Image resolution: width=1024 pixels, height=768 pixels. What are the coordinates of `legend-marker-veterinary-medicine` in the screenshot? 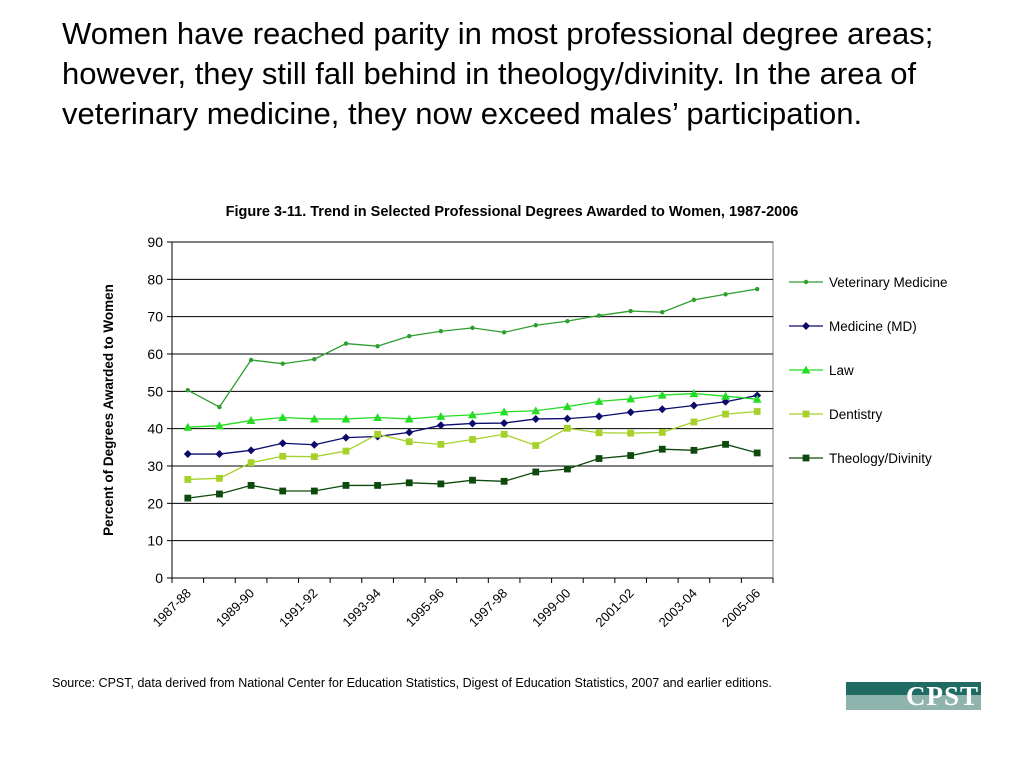 It's located at (806, 282).